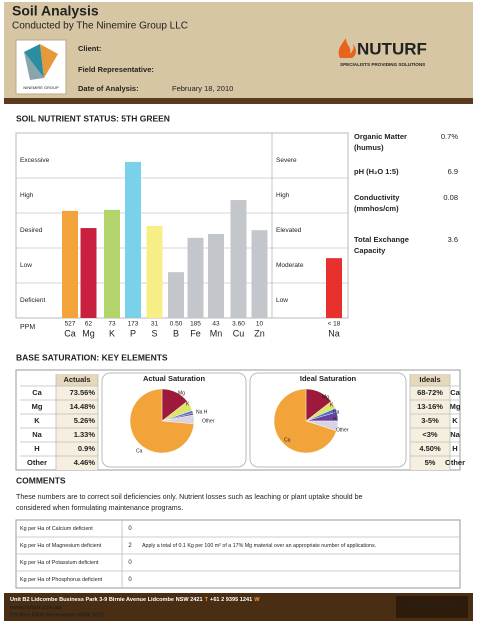 This screenshot has width=477, height=624. I want to click on property-label: (mmhos/cm), so click(376, 208).